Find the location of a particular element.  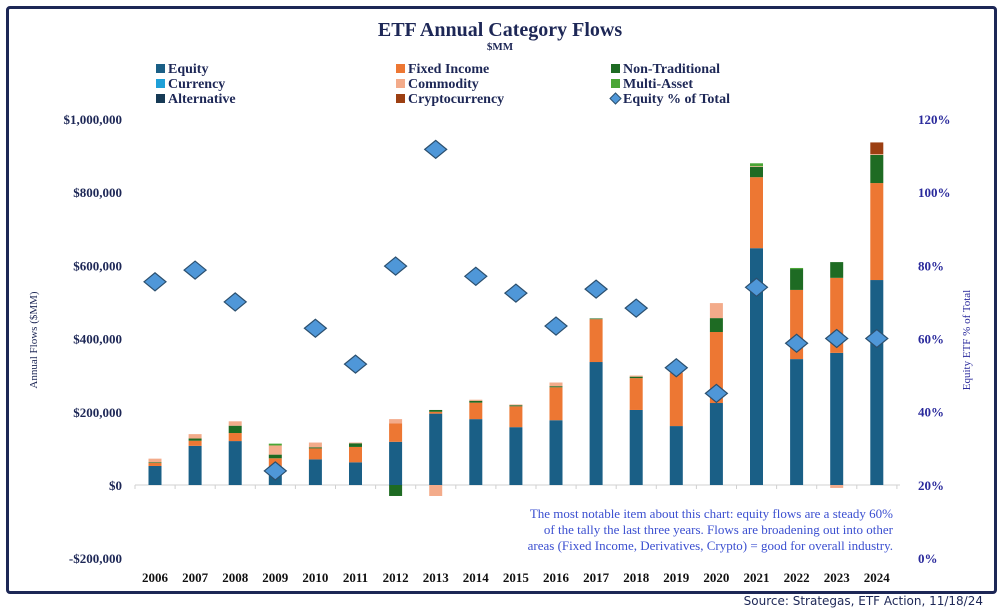

x-tick-label: 2018 is located at coordinates (636, 577).